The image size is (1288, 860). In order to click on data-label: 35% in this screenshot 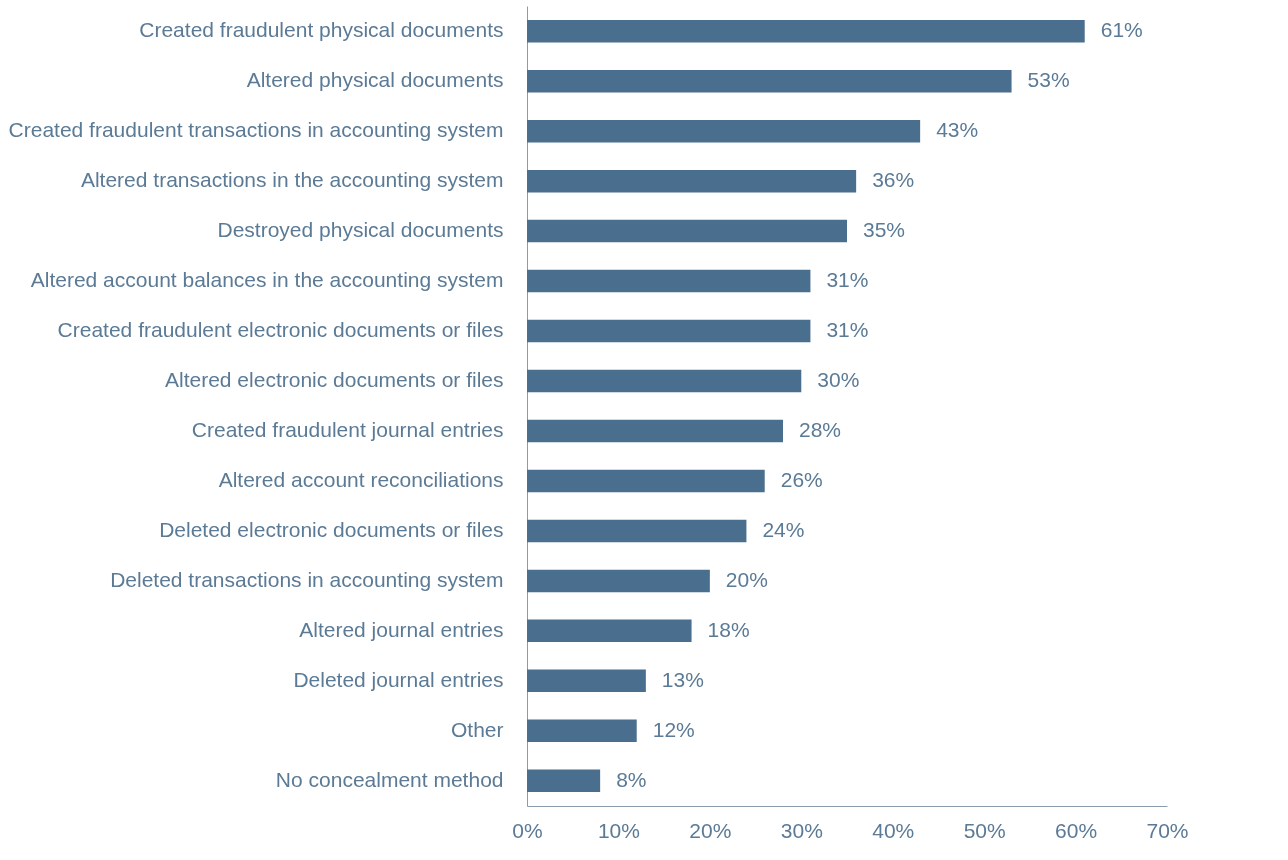, I will do `click(884, 230)`.